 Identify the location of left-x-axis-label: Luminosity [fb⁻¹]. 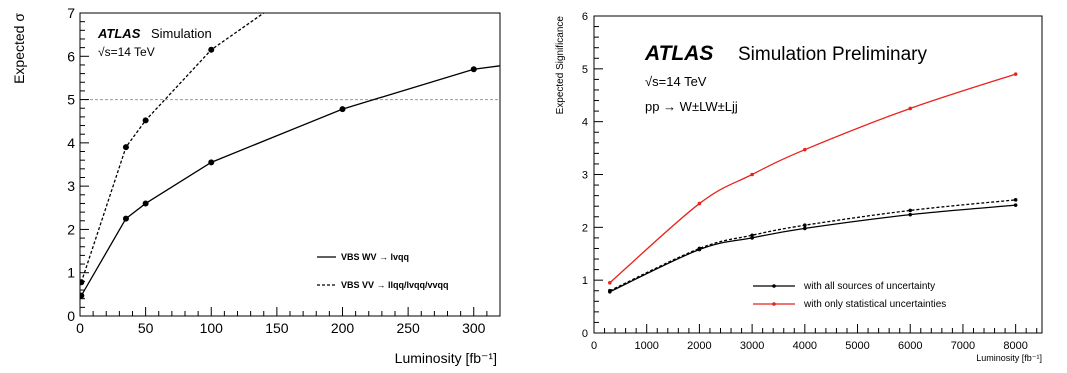
(446, 358).